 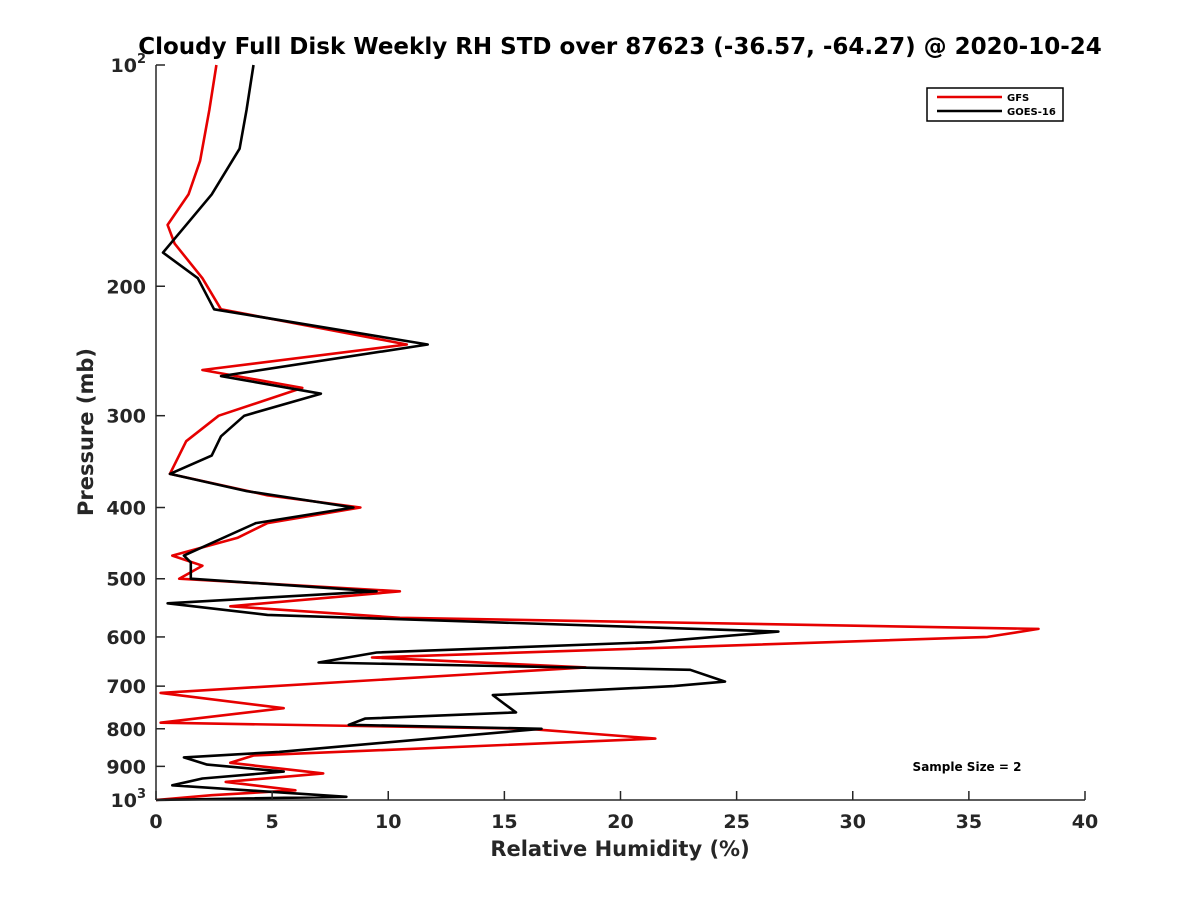 I want to click on x-tick-label: 40, so click(x=1085, y=822).